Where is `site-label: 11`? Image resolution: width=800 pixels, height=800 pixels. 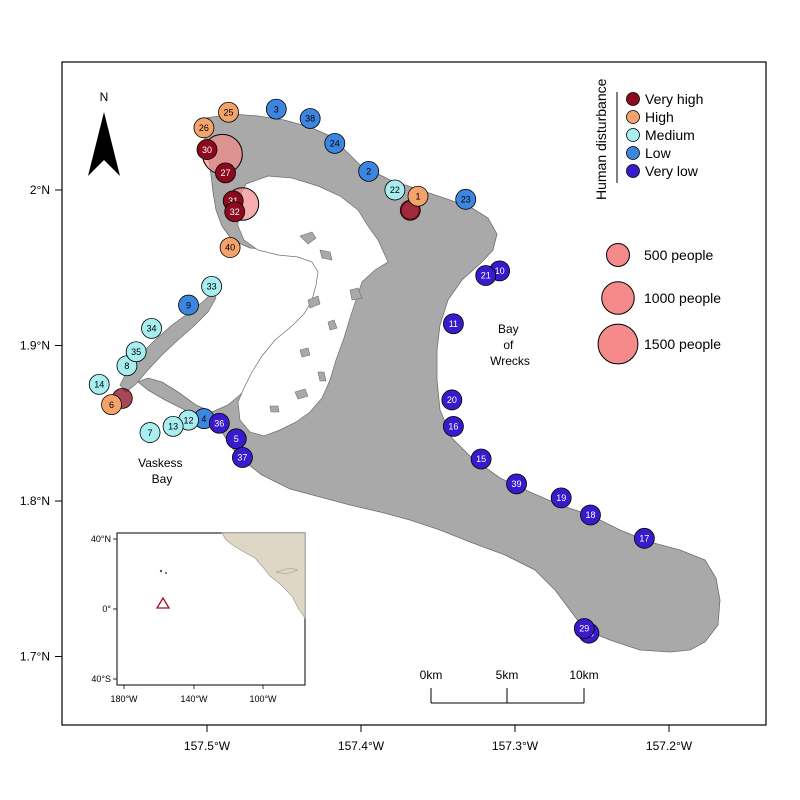 site-label: 11 is located at coordinates (453, 324).